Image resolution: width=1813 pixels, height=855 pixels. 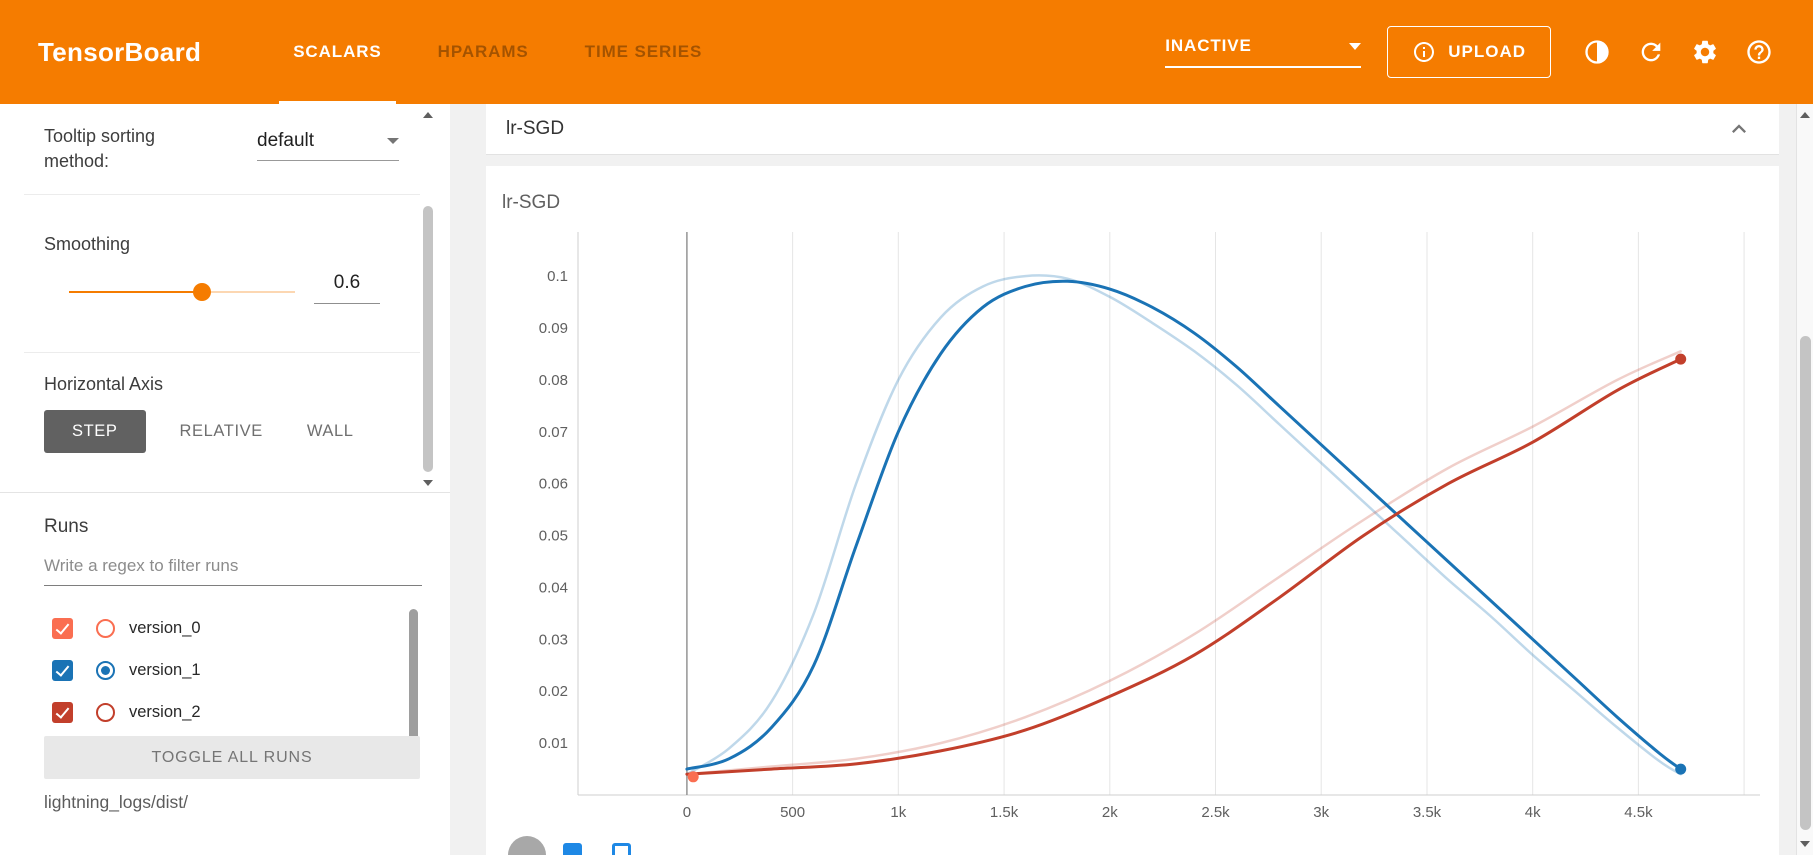 I want to click on run-name: version_1, so click(x=165, y=669).